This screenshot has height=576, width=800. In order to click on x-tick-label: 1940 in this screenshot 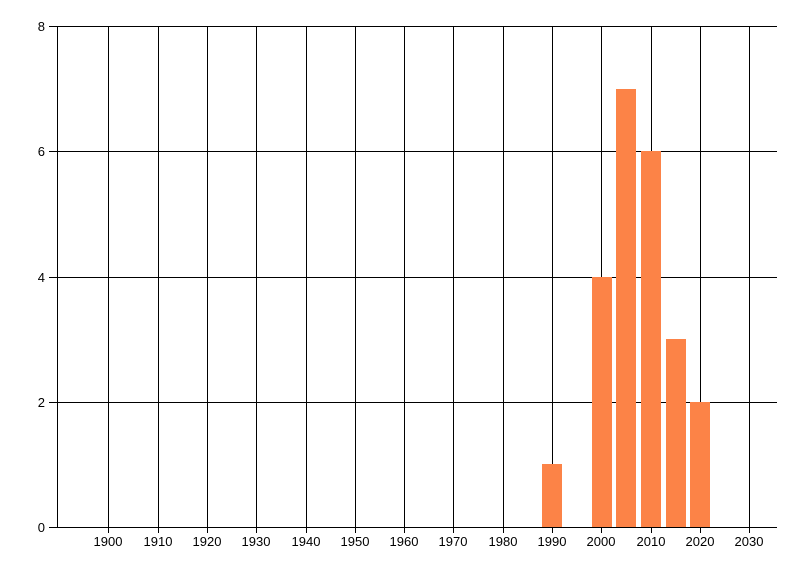, I will do `click(306, 541)`.